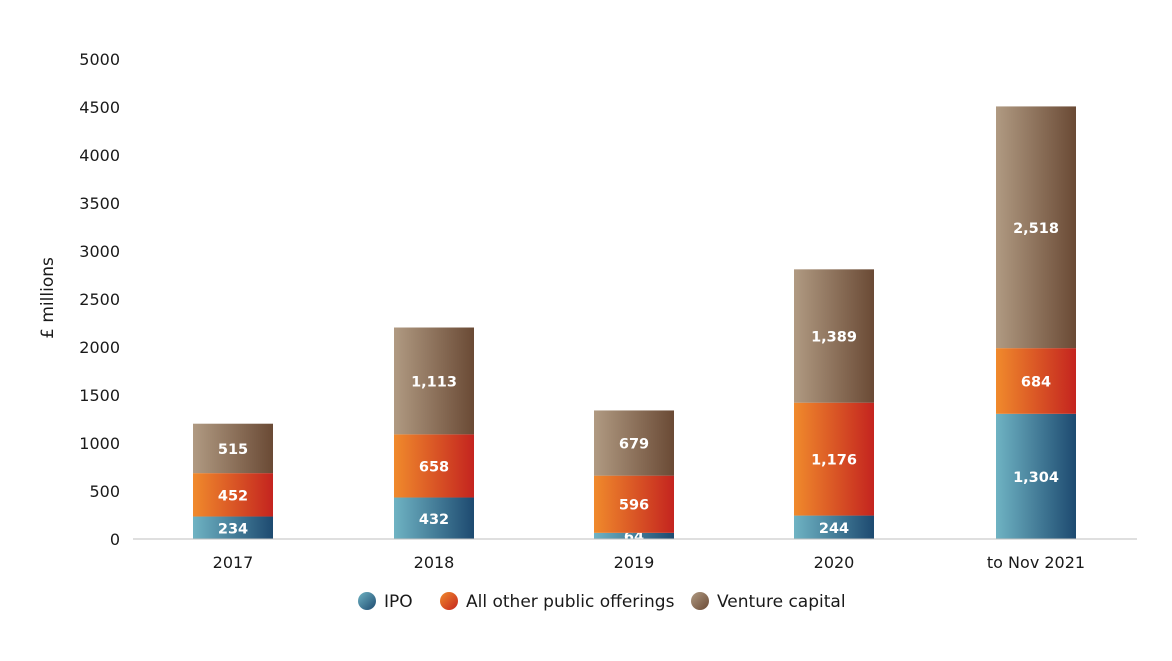 The height and width of the screenshot is (661, 1172). What do you see at coordinates (99, 107) in the screenshot?
I see `y-tick-label: 4500` at bounding box center [99, 107].